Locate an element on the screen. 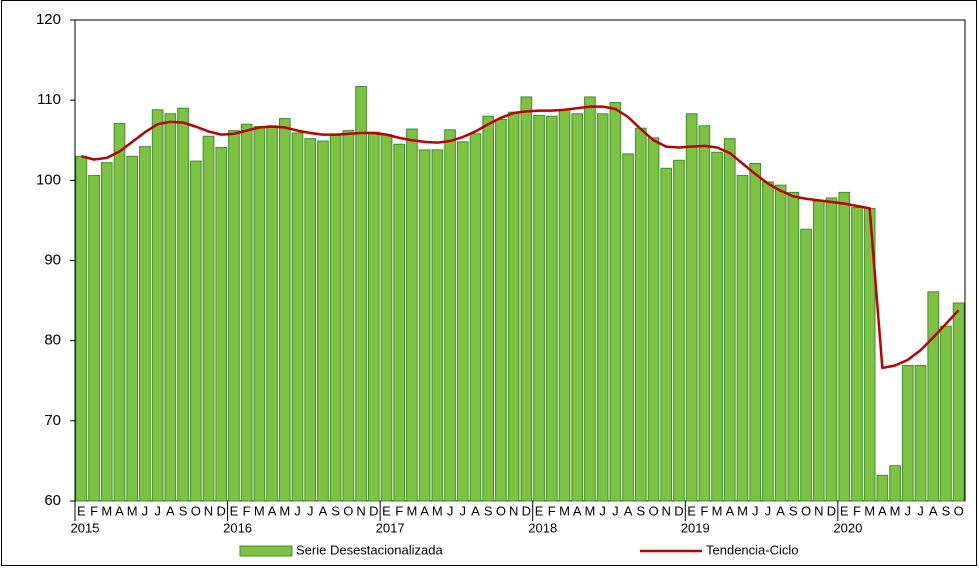 Image resolution: width=979 pixels, height=572 pixels. y-tick-label: 90 is located at coordinates (52, 259).